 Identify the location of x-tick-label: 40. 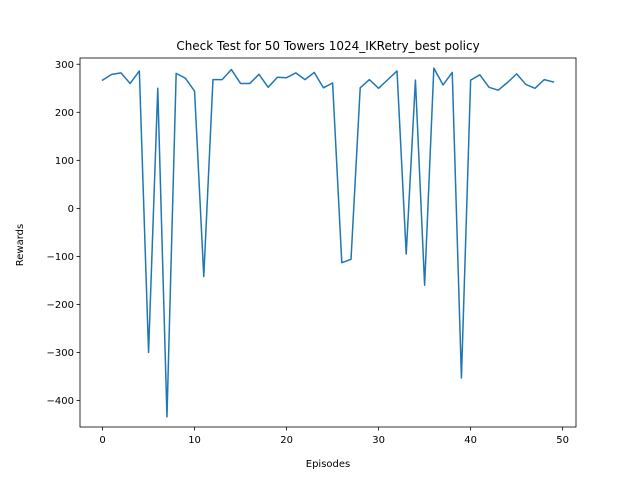
(470, 440).